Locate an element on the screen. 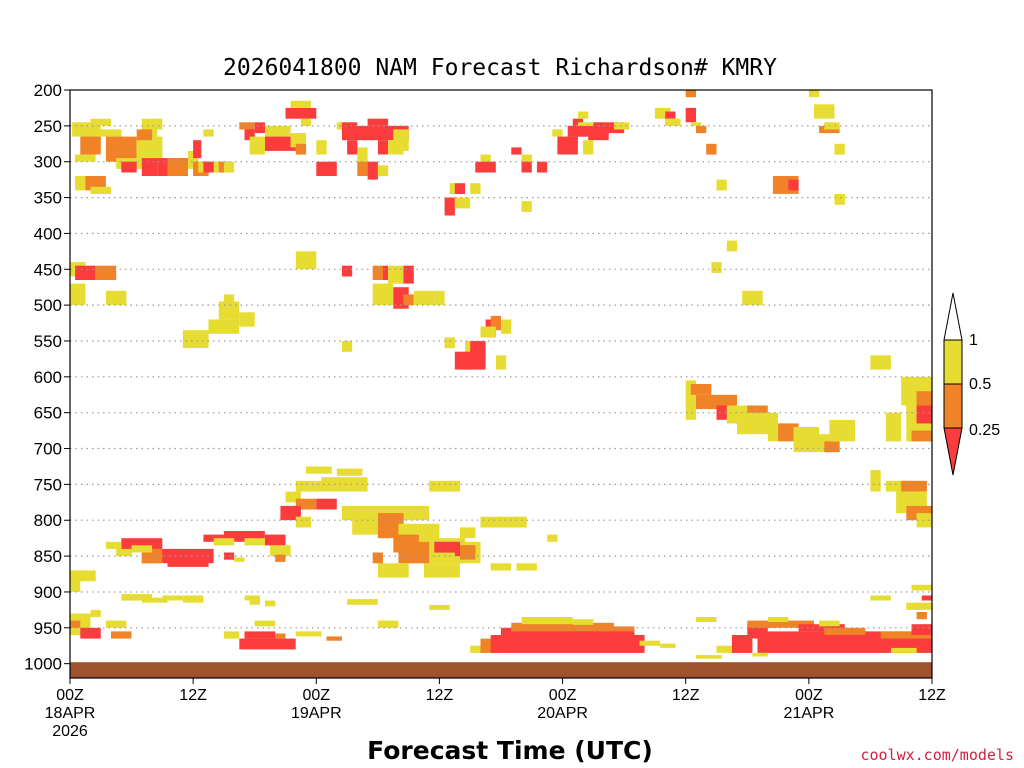 This screenshot has height=768, width=1024. x-tick-label-0-0: 00Z is located at coordinates (70, 695).